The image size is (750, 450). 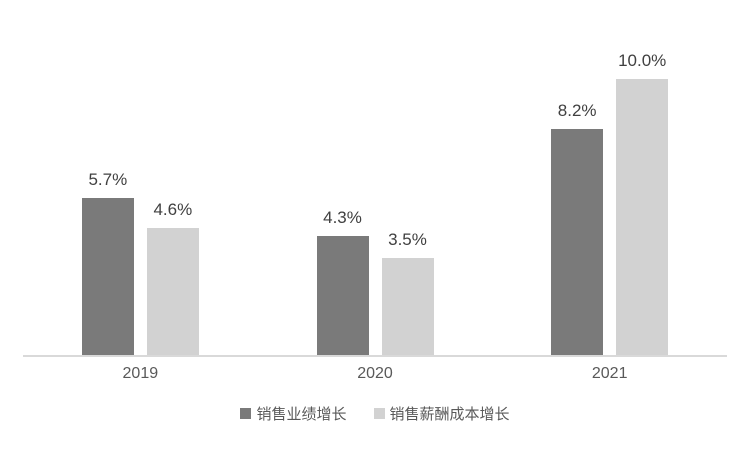 I want to click on data-label: 4.3%, so click(x=342, y=218).